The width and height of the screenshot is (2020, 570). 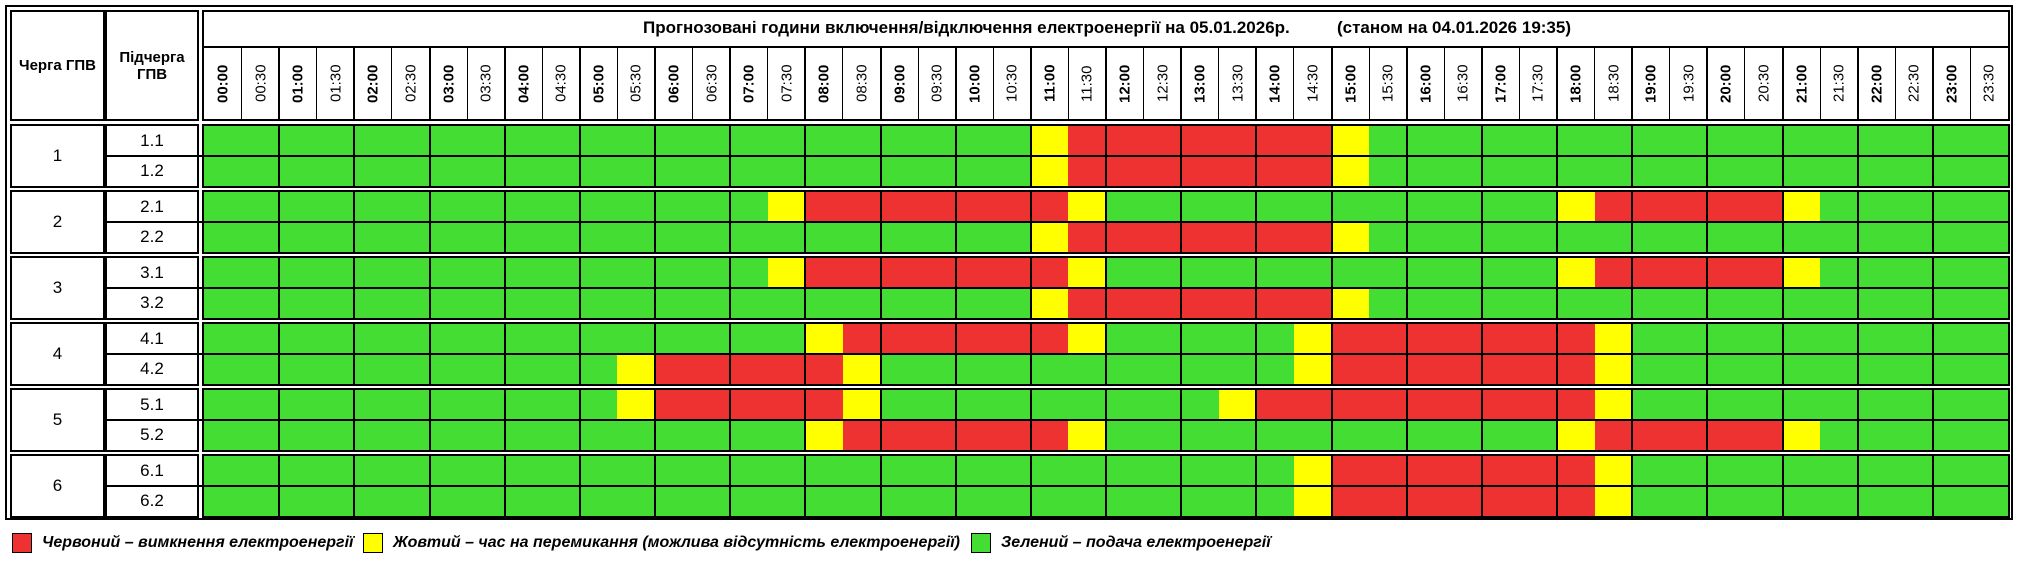 I want to click on subgroup-label: 4.1, so click(x=152, y=338).